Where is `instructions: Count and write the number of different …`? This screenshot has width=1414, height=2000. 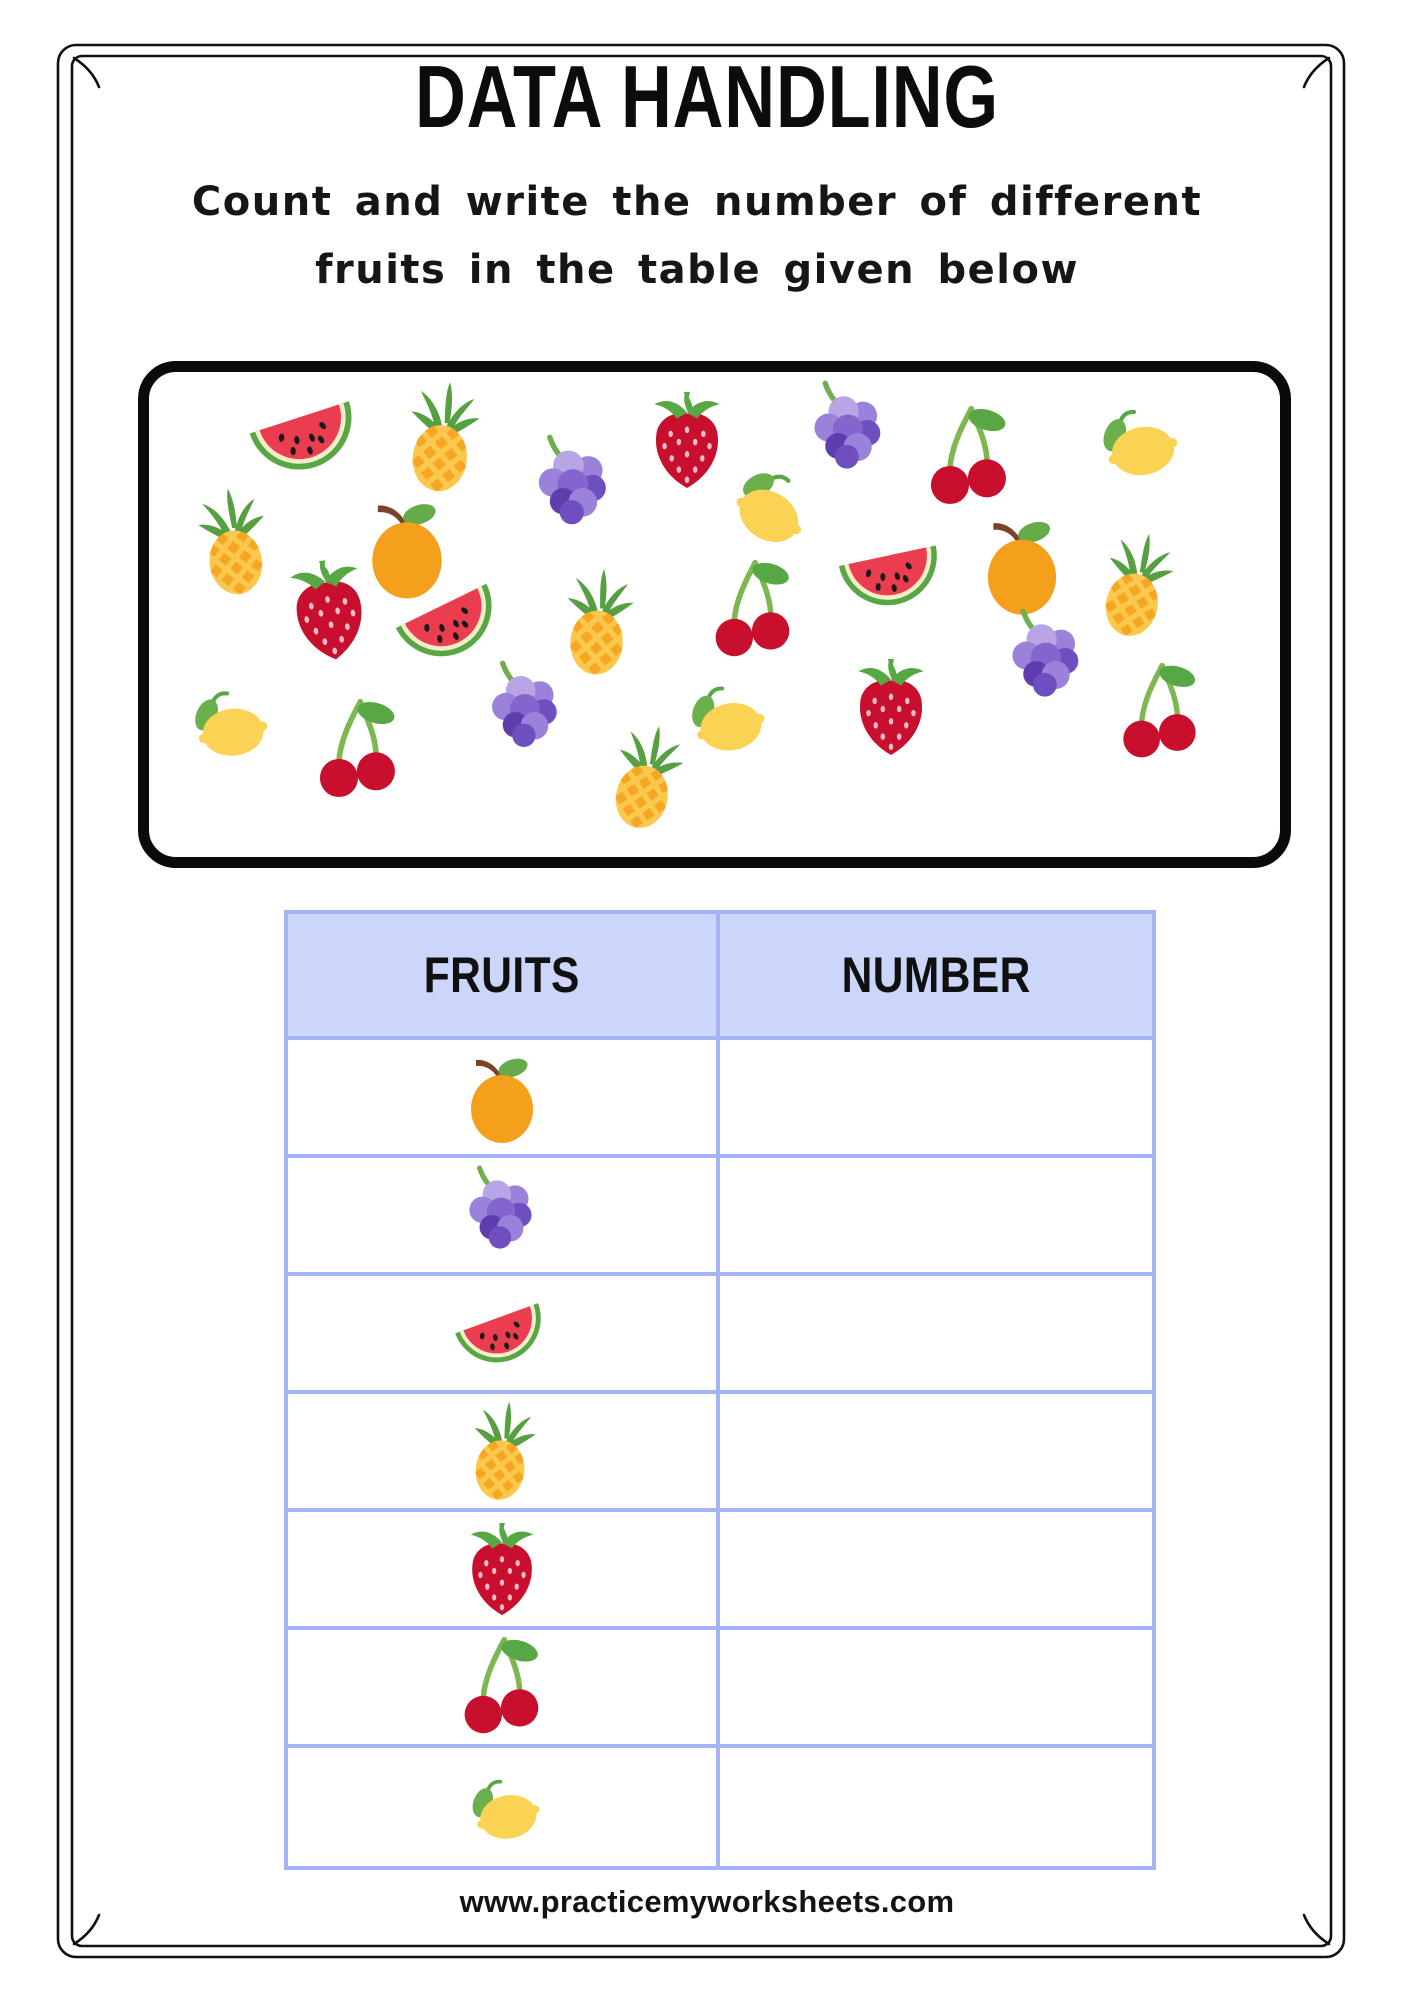
instructions: Count and write the number of different … is located at coordinates (697, 236).